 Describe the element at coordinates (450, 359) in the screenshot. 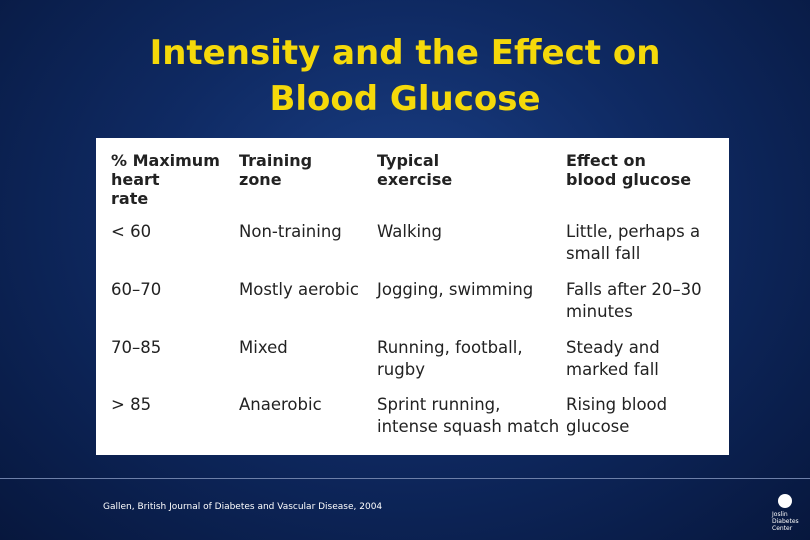

I see `cell: Running, football, rugby` at that location.